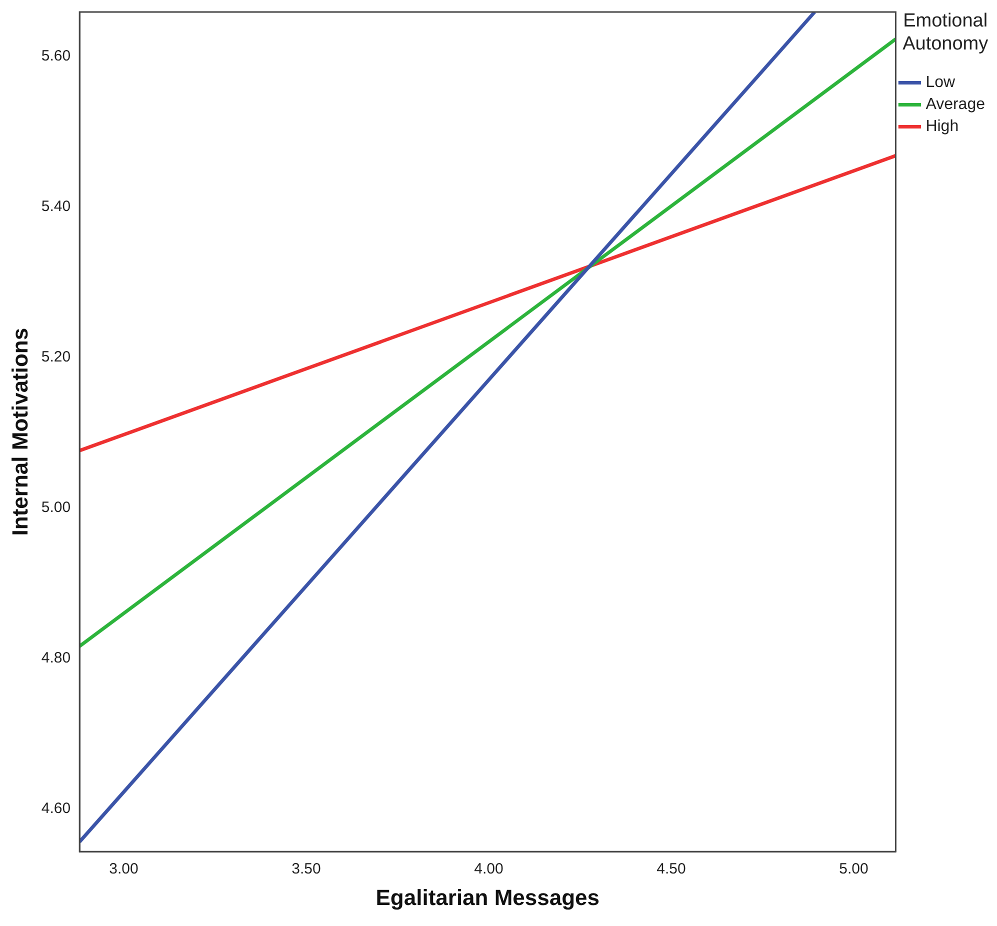 The height and width of the screenshot is (926, 997). What do you see at coordinates (941, 83) in the screenshot?
I see `legend-label: Low` at bounding box center [941, 83].